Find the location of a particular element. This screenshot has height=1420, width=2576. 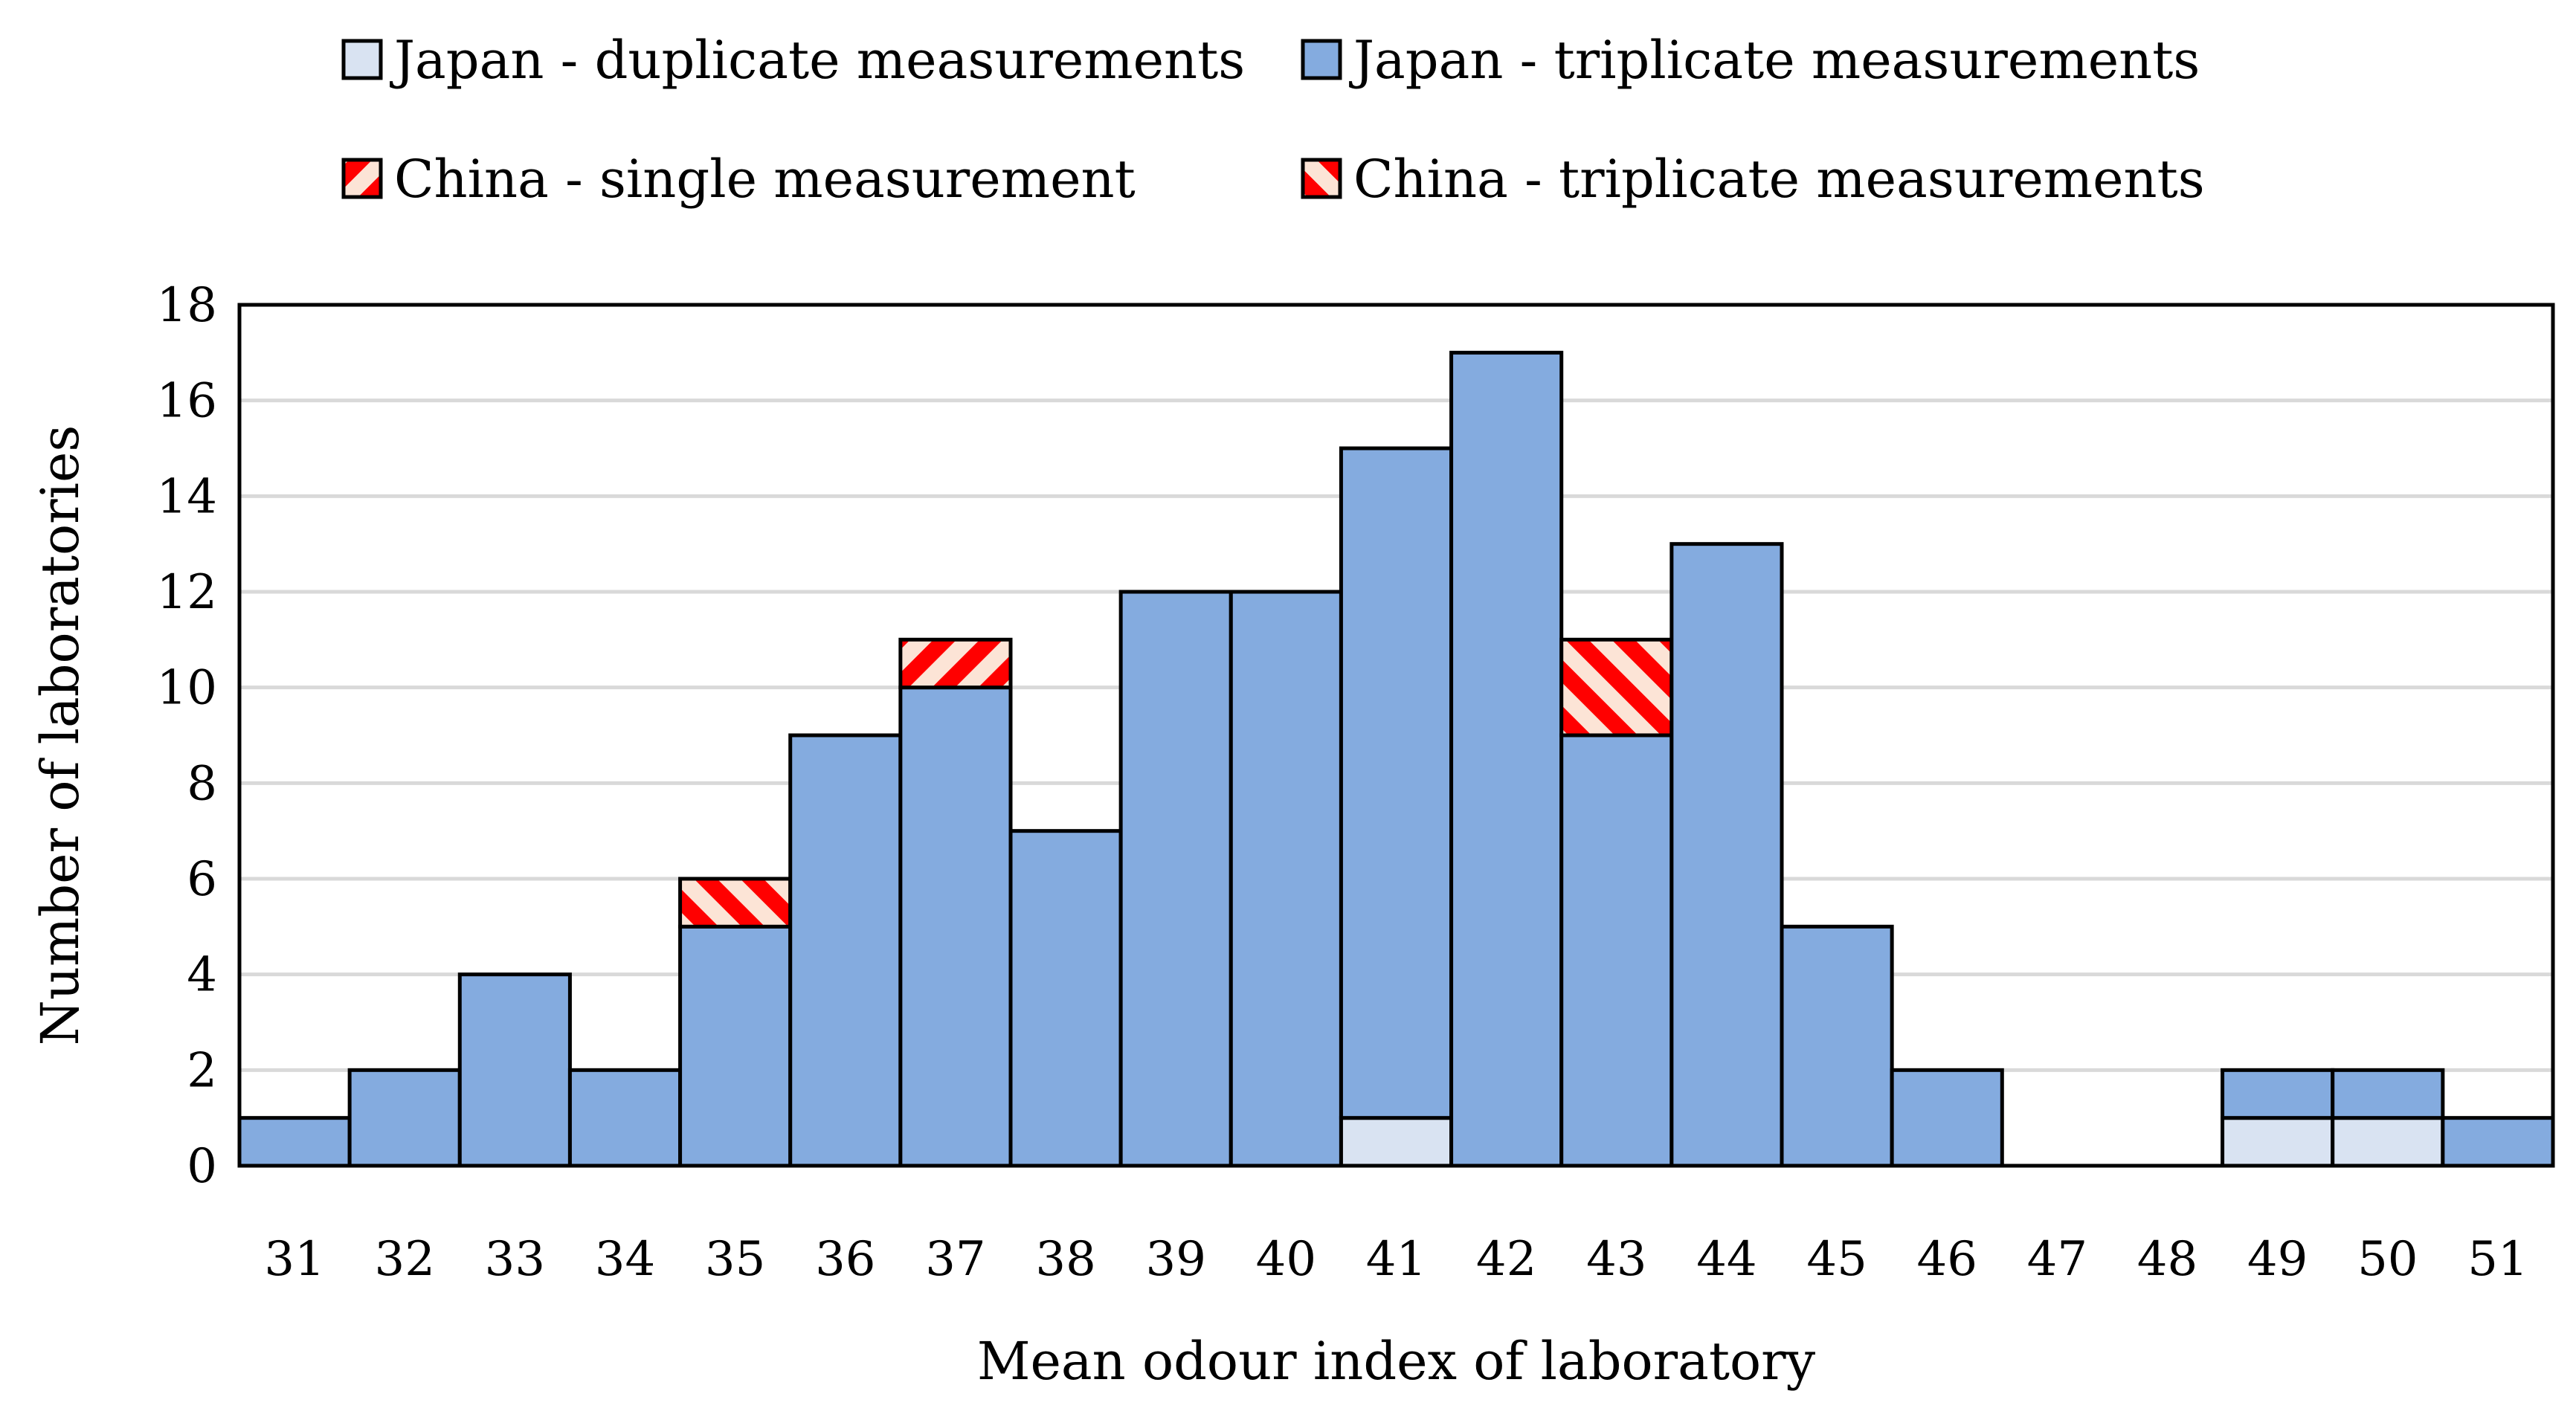

y-tick-label: 16 is located at coordinates (187, 401).